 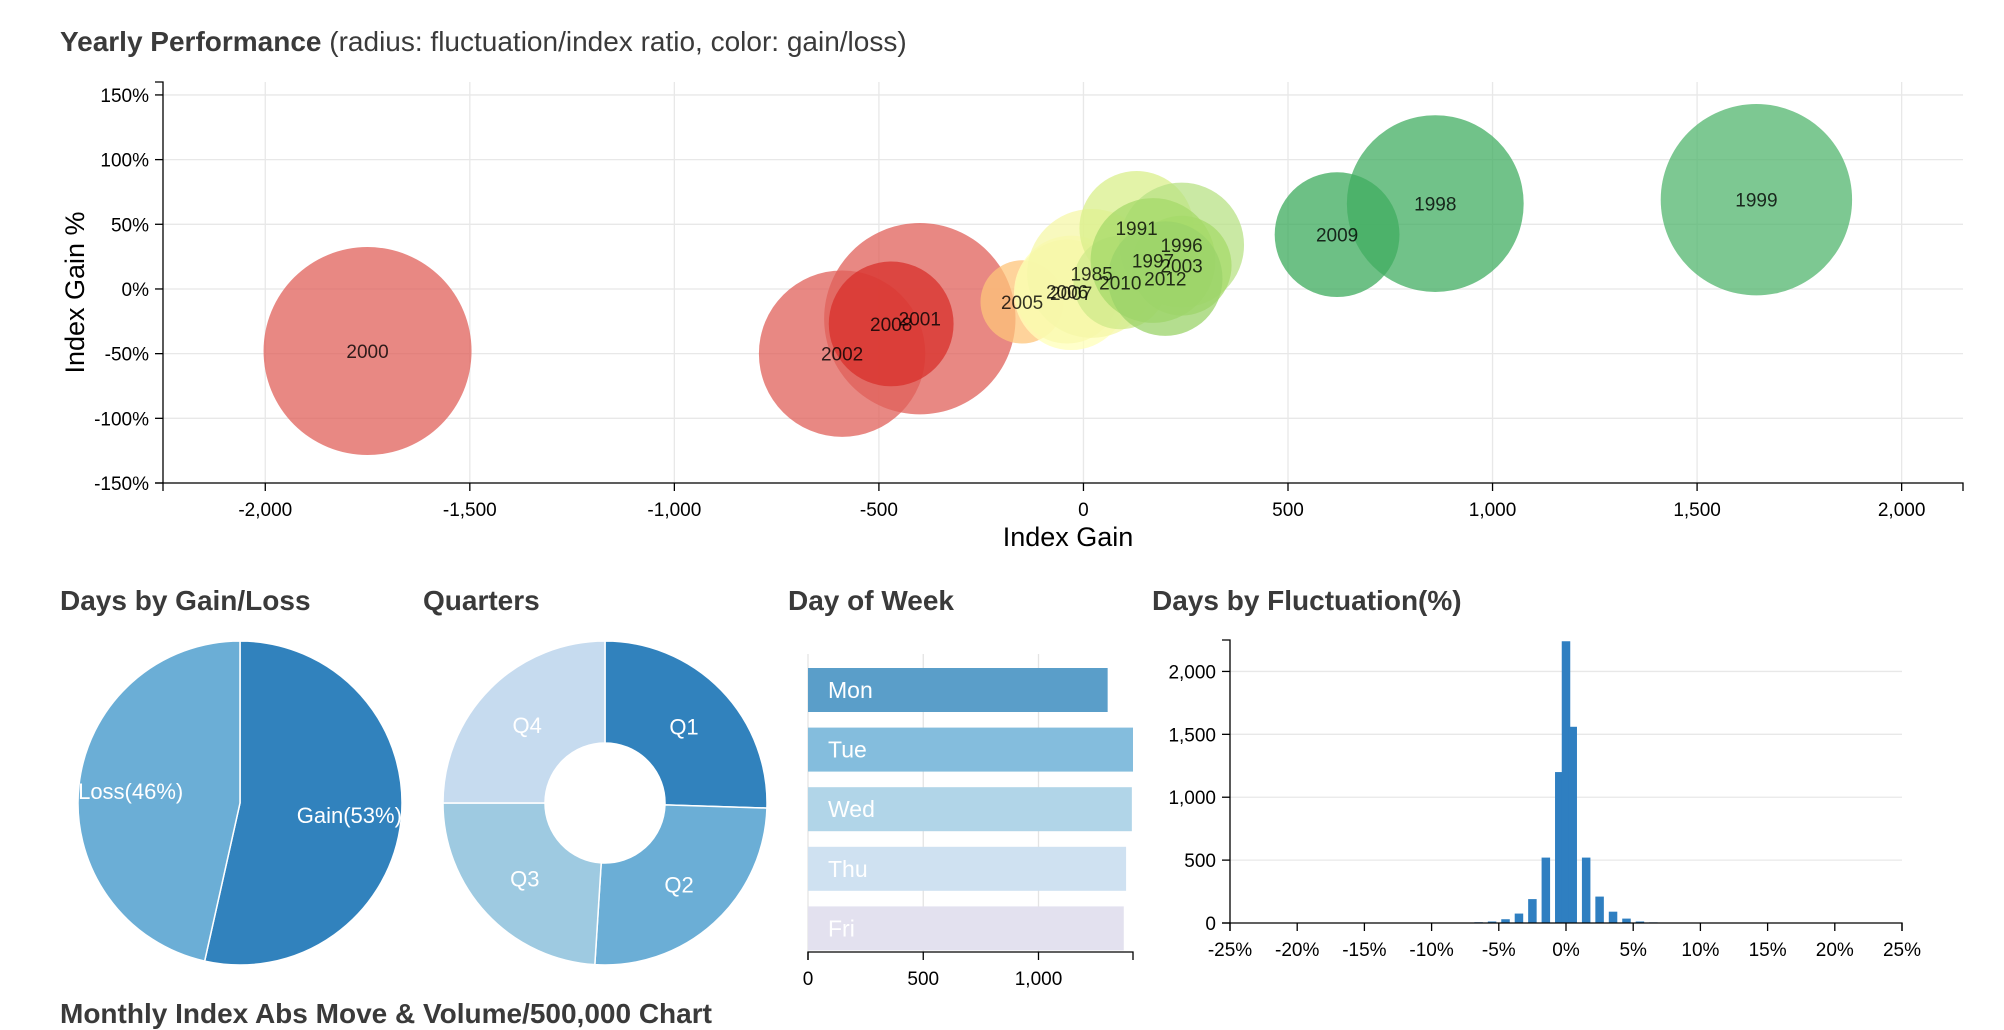 What do you see at coordinates (127, 355) in the screenshot?
I see `yearly-y-tick-label: -50%` at bounding box center [127, 355].